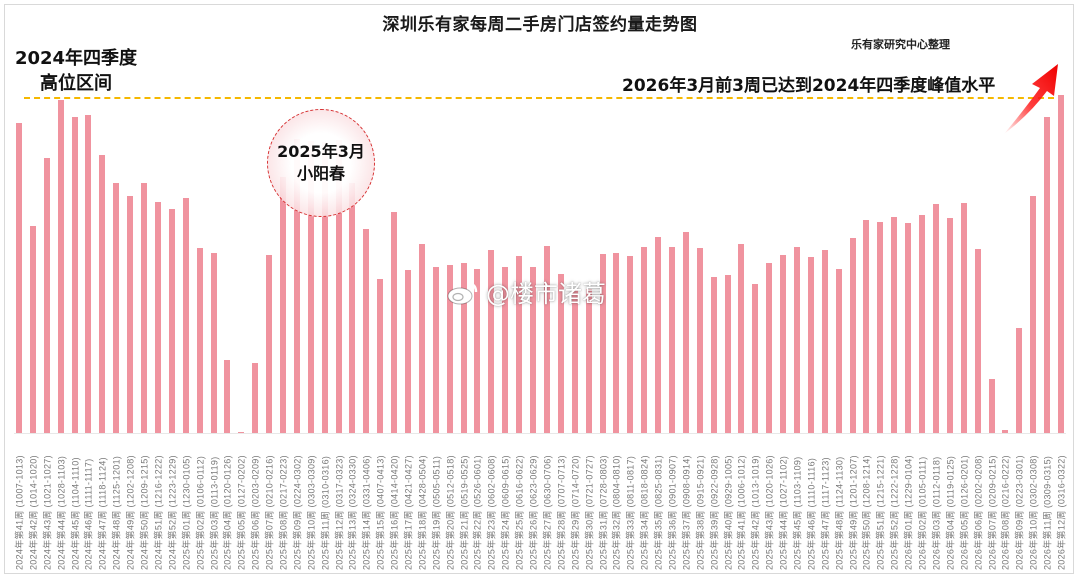 The height and width of the screenshot is (580, 1080). I want to click on x-tick-label: 2026年第09周 (0223-0301), so click(1019, 505).